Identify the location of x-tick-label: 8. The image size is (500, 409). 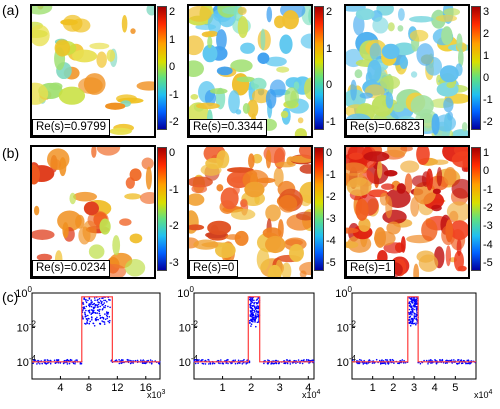
(89, 388).